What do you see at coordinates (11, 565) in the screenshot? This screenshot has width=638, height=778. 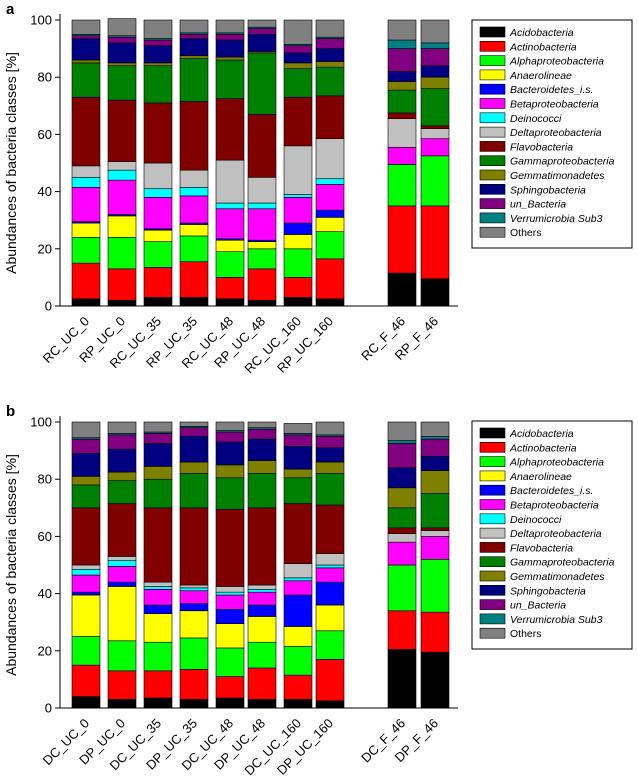 I see `y-axis-label: Abundances of bacteria classes [%]` at bounding box center [11, 565].